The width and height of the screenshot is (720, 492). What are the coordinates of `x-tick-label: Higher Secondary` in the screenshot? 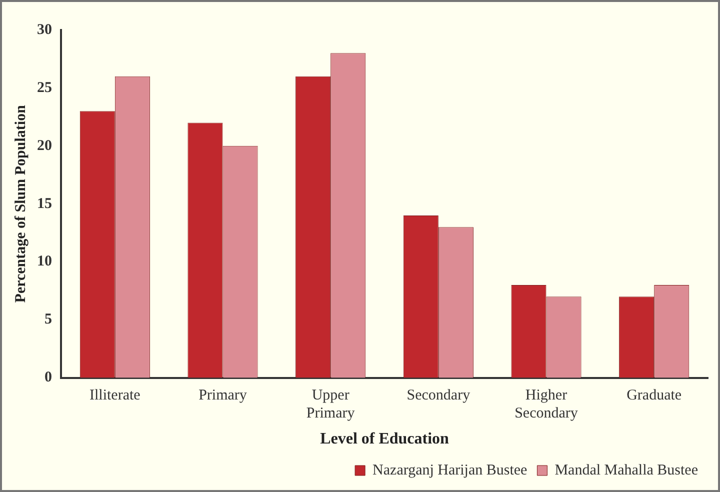 It's located at (546, 405).